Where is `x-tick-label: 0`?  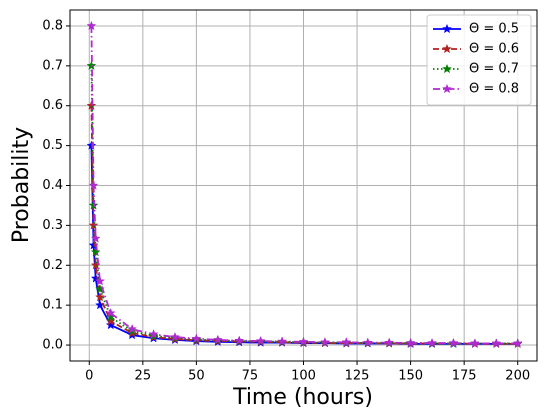
x-tick-label: 0 is located at coordinates (89, 376).